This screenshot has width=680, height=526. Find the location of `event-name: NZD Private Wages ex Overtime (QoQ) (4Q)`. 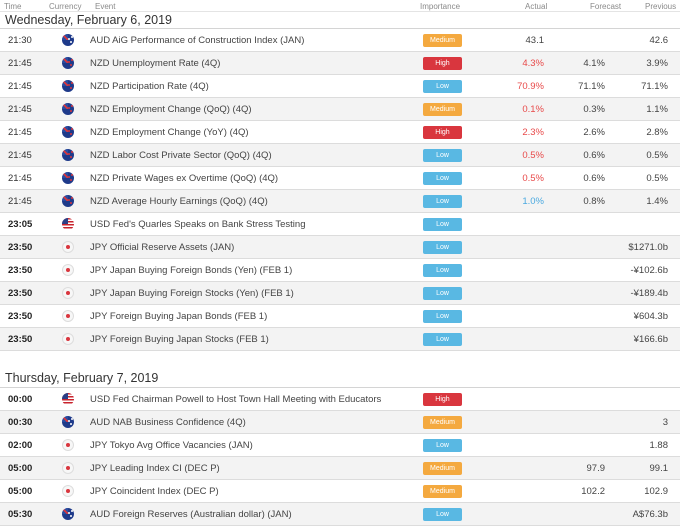

event-name: NZD Private Wages ex Overtime (QoQ) (4Q) is located at coordinates (184, 178).